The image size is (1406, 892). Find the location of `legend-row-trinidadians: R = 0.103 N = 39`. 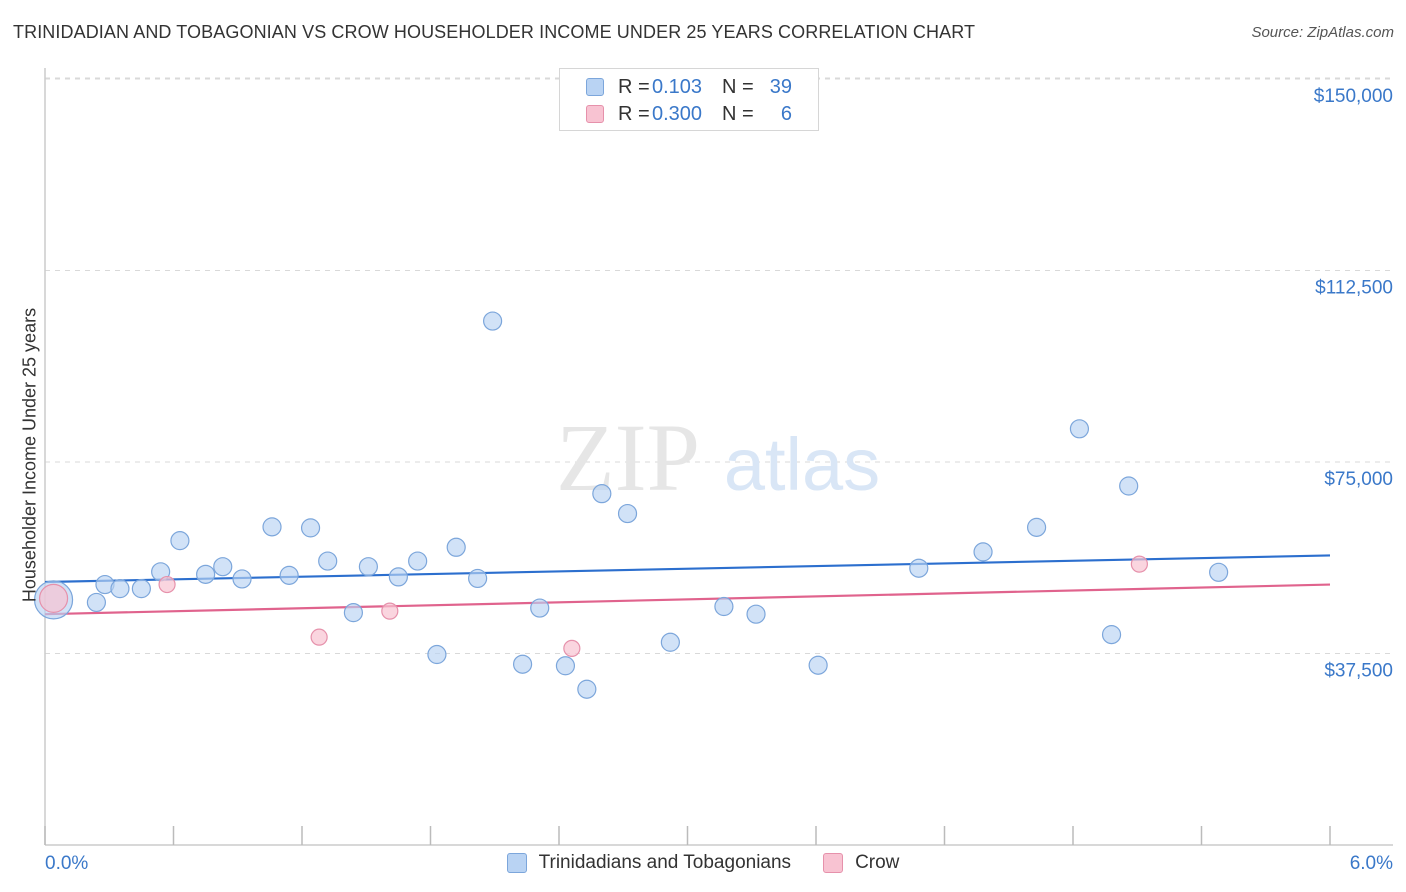

legend-row-trinidadians: R = 0.103 N = 39 is located at coordinates (689, 87).